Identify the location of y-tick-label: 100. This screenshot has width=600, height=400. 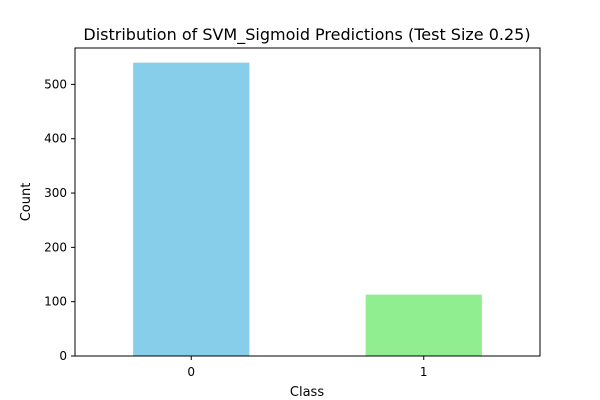
(55, 302).